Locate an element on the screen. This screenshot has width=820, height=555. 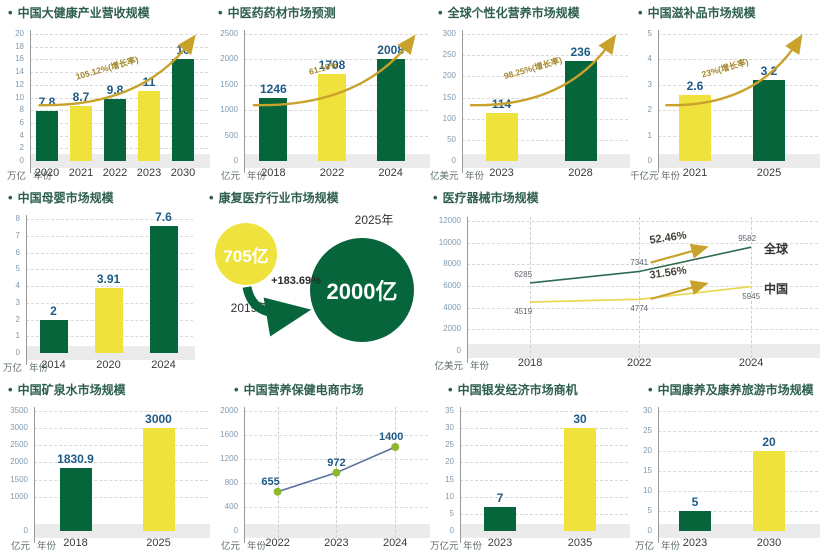
bubble-year-2025: 2025年 is located at coordinates (374, 220).